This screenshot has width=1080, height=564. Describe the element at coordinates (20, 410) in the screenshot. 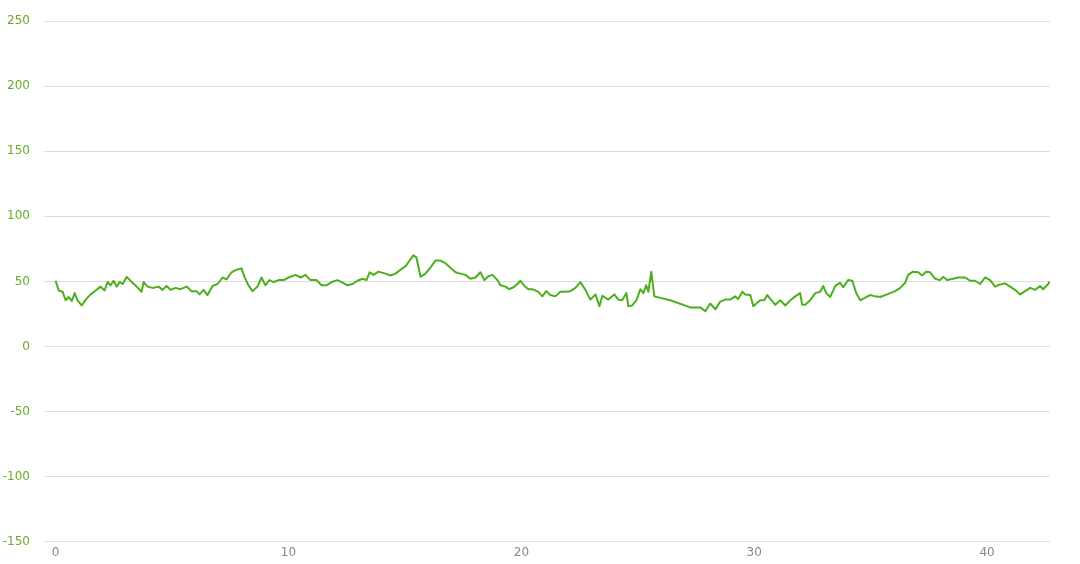

I see `y-tick-label: -50` at that location.